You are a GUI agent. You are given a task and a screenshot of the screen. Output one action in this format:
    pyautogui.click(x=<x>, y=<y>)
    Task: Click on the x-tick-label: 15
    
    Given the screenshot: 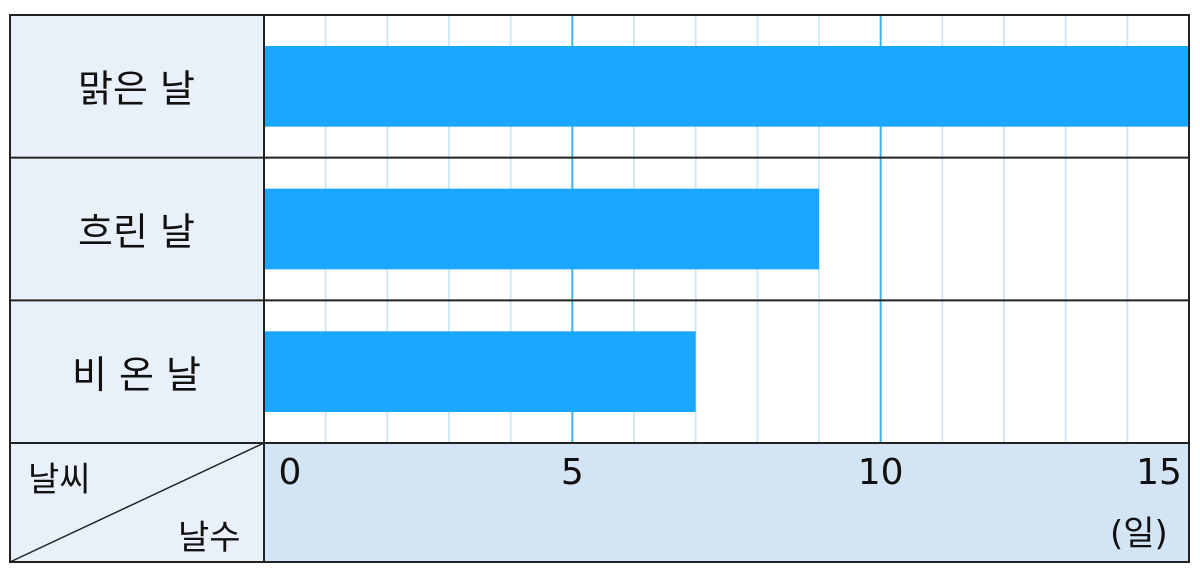 What is the action you would take?
    pyautogui.click(x=1159, y=472)
    